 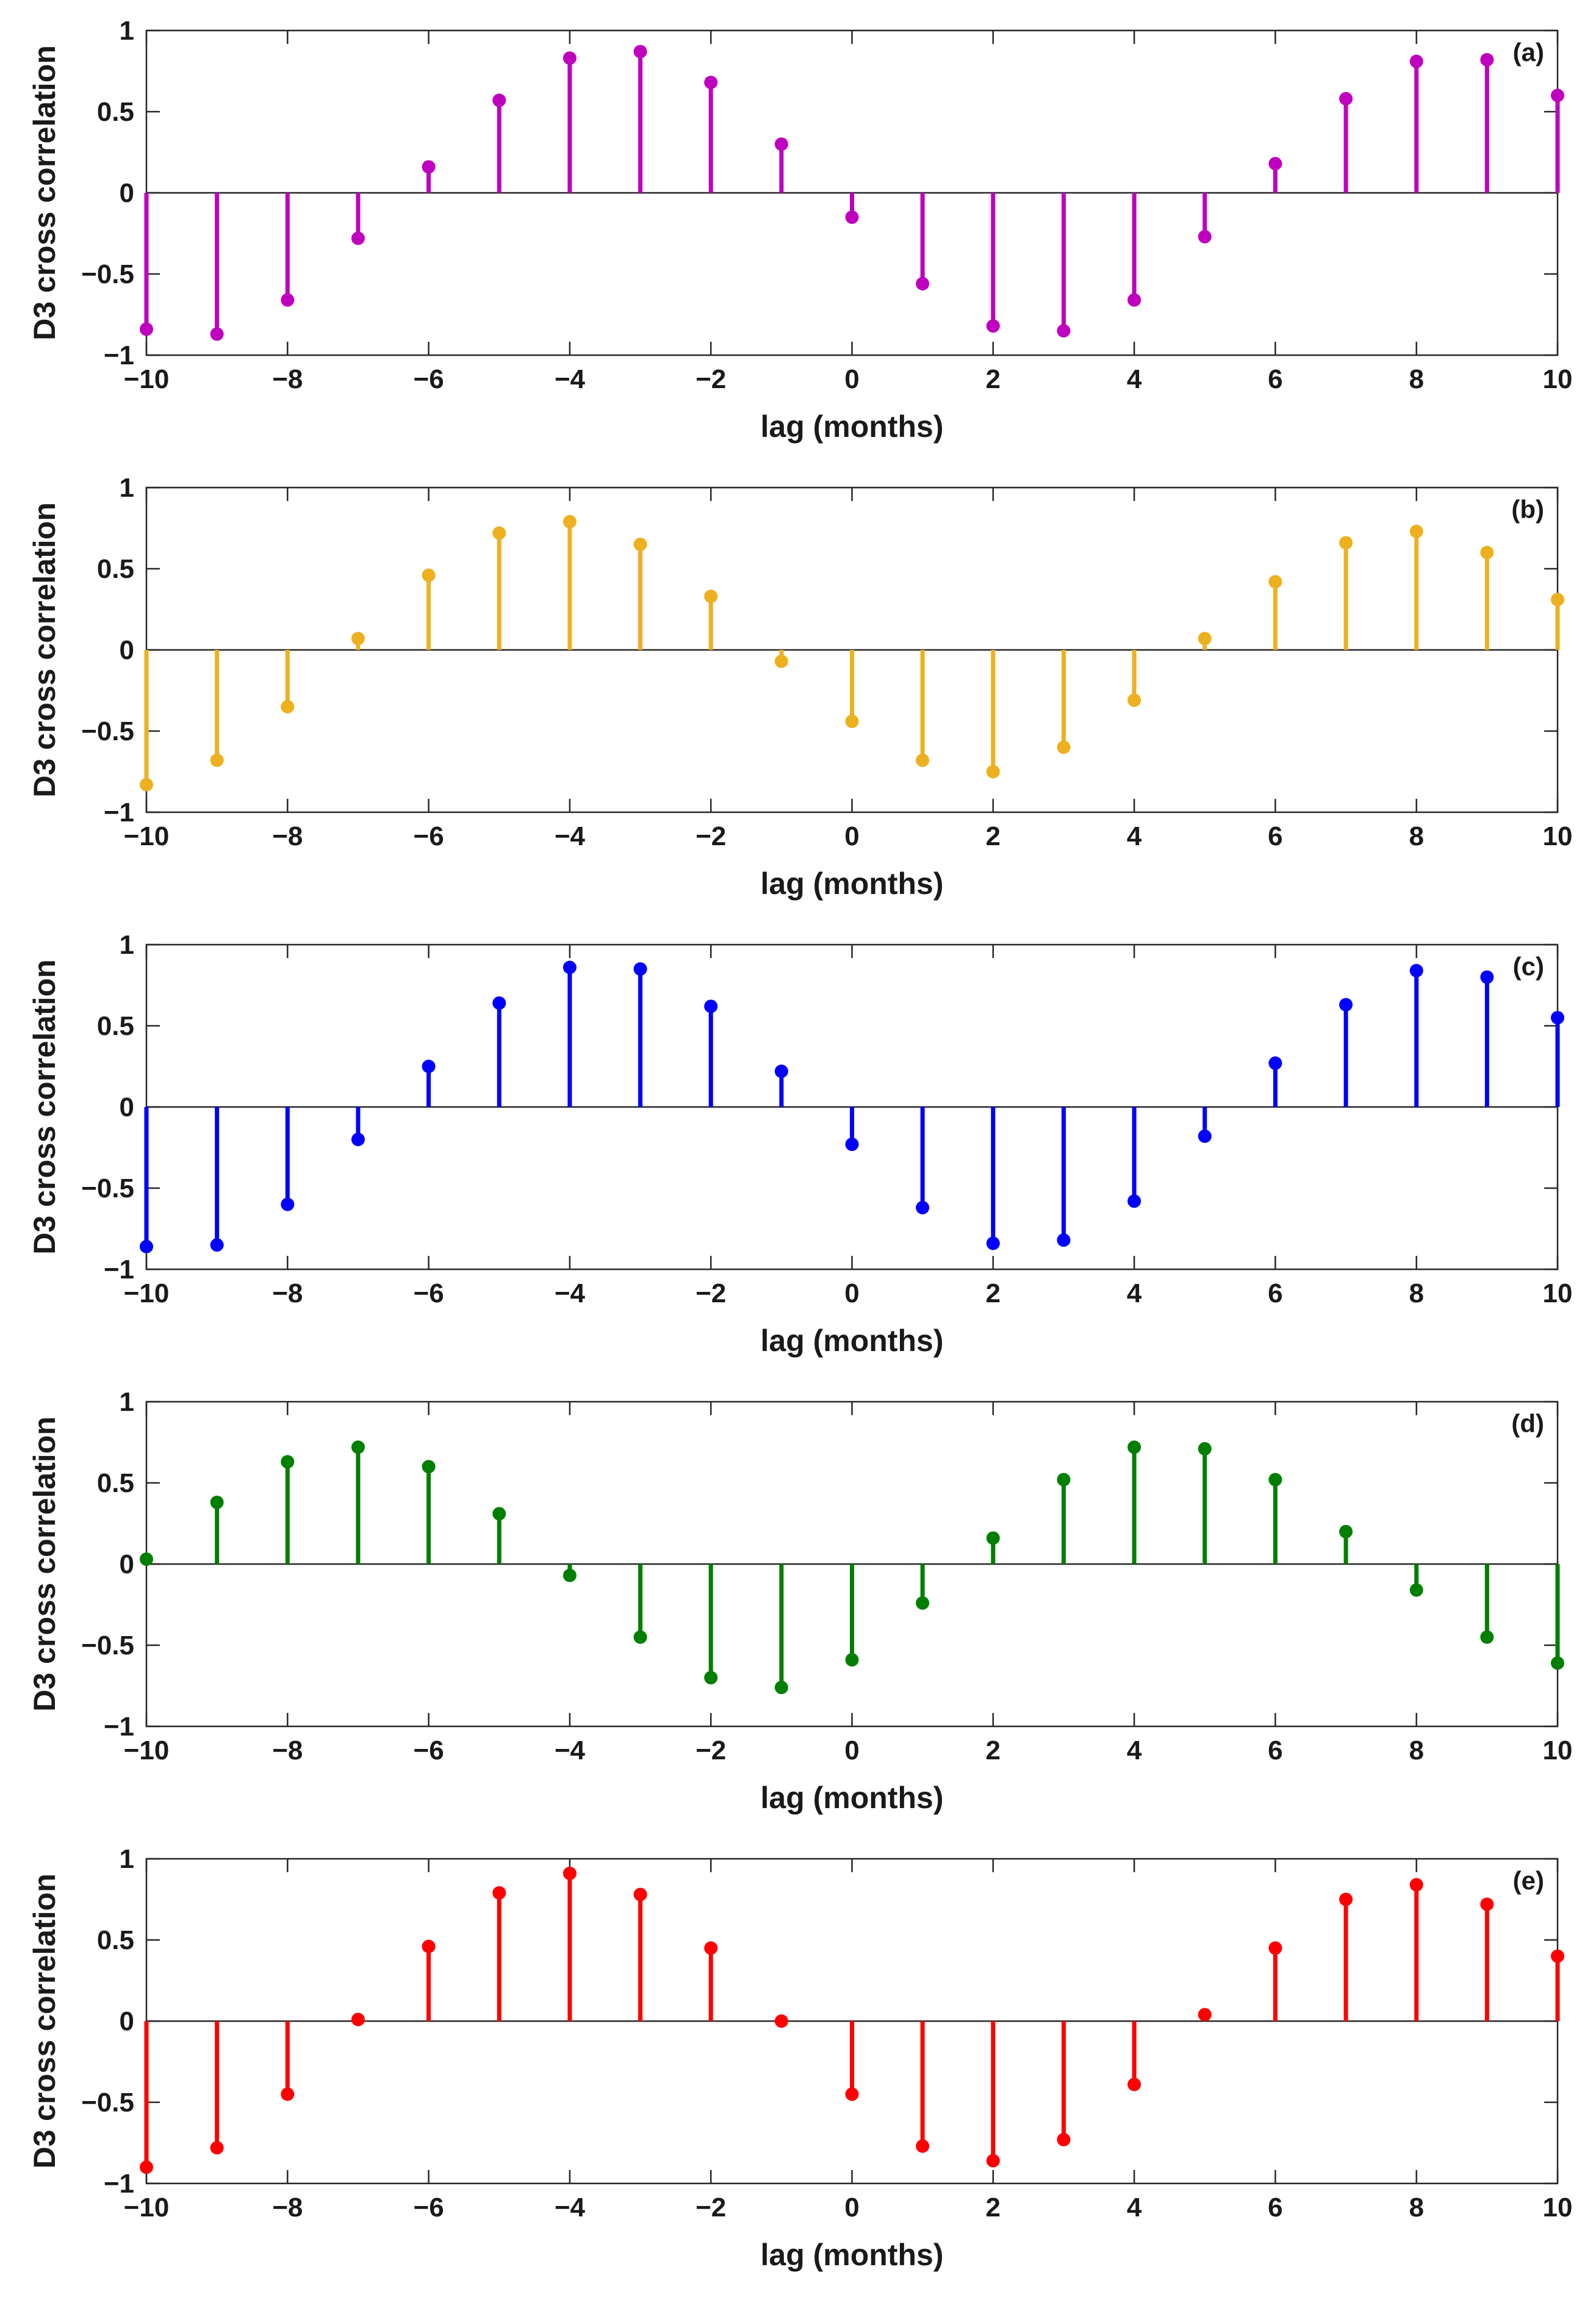 What do you see at coordinates (1527, 1423) in the screenshot?
I see `panel-label: (d)` at bounding box center [1527, 1423].